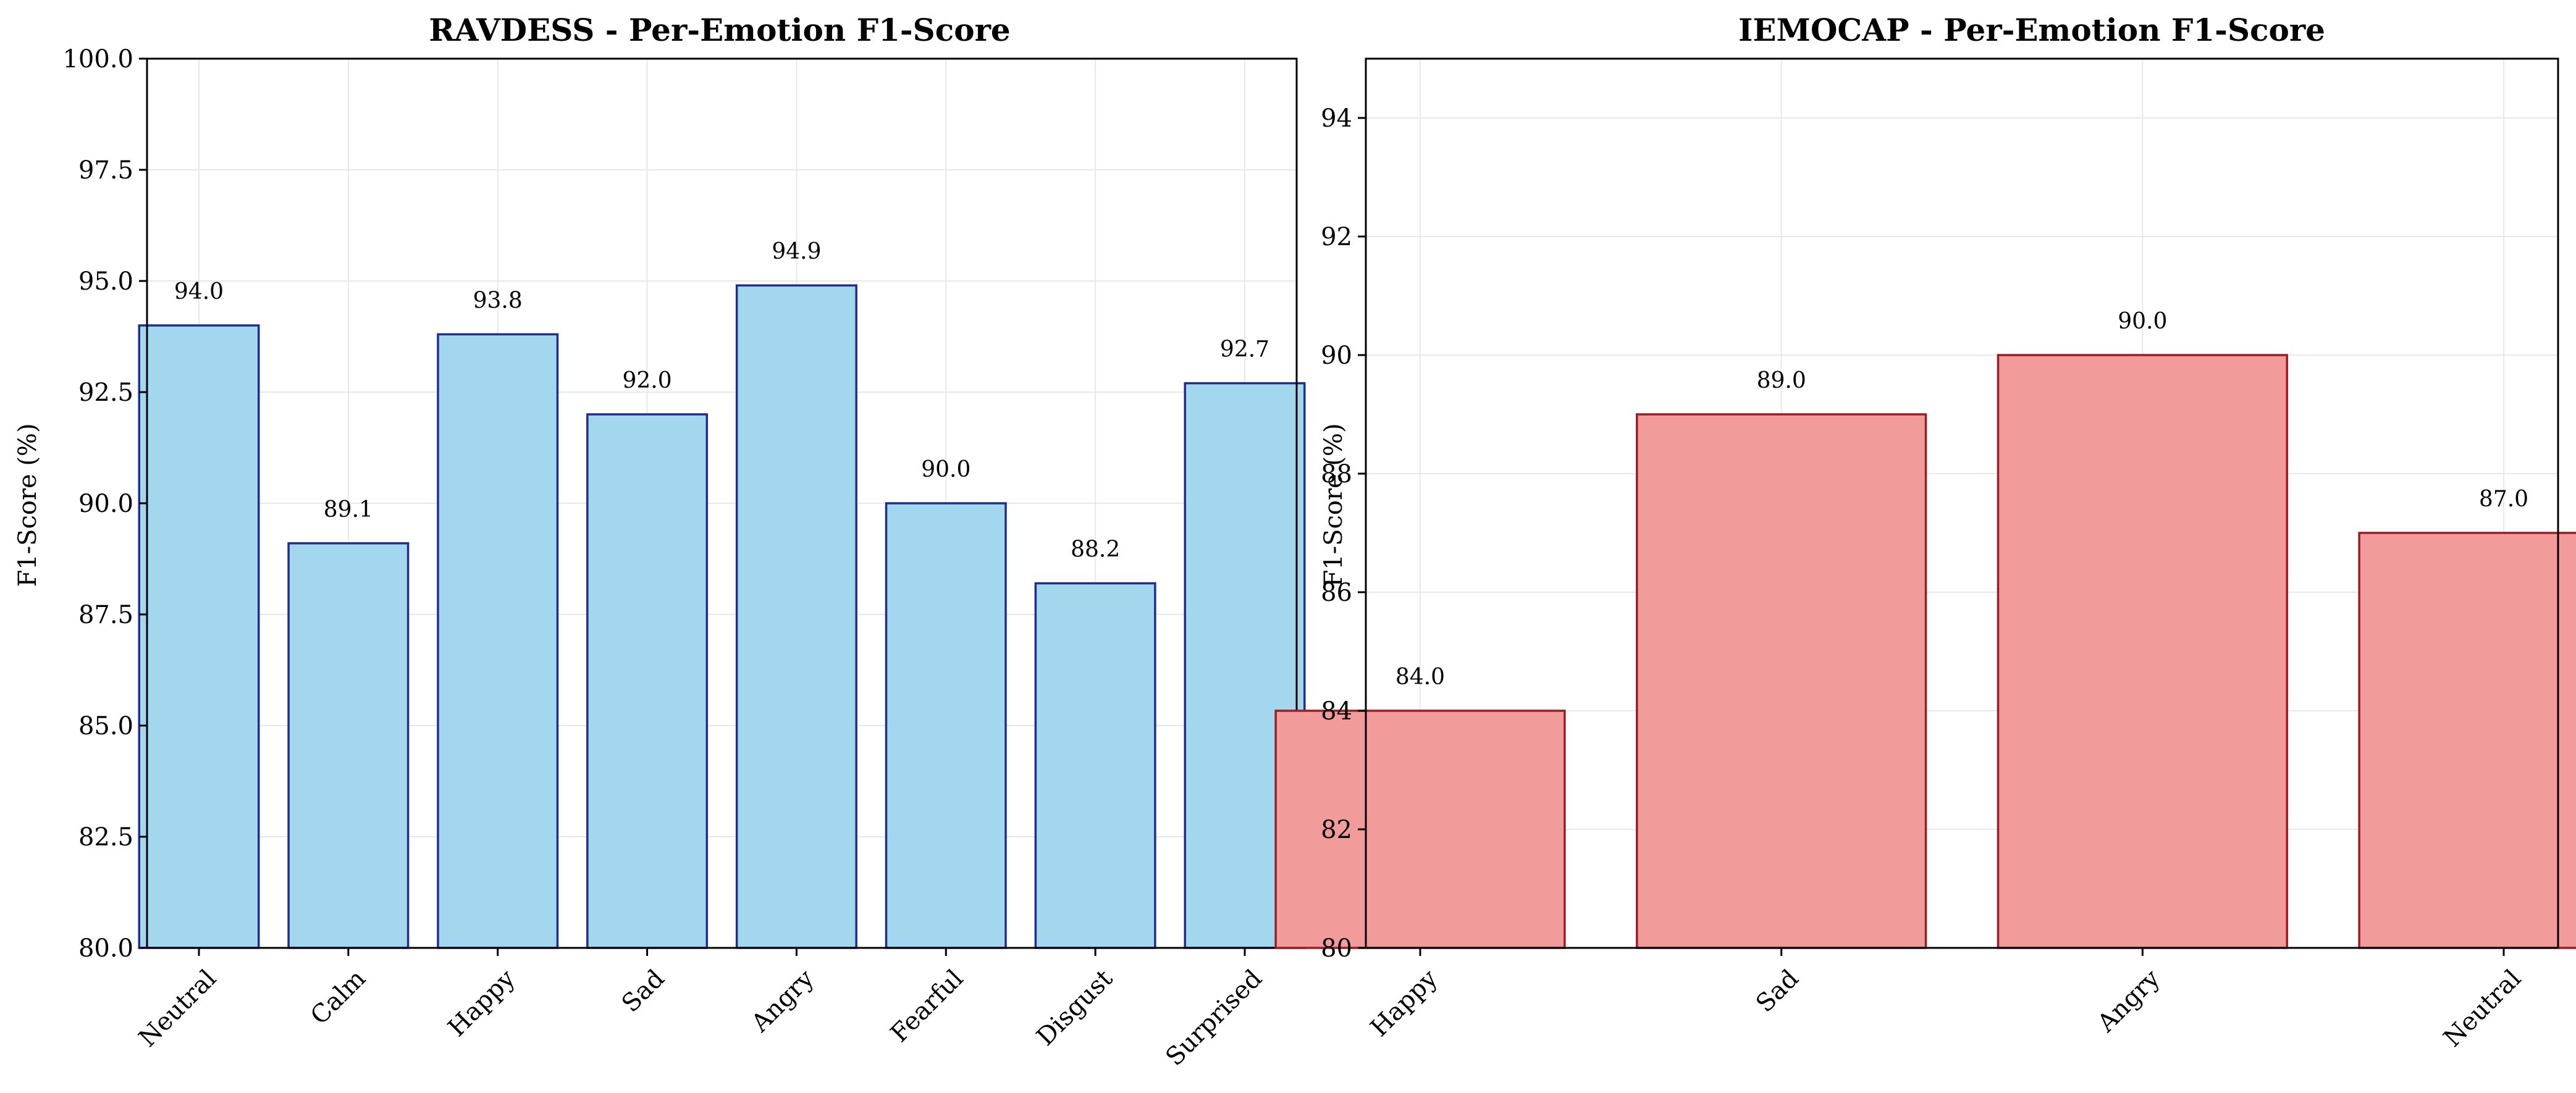 This screenshot has height=1093, width=2576. Describe the element at coordinates (1781, 380) in the screenshot. I see `bar-value-label: 89.0` at that location.